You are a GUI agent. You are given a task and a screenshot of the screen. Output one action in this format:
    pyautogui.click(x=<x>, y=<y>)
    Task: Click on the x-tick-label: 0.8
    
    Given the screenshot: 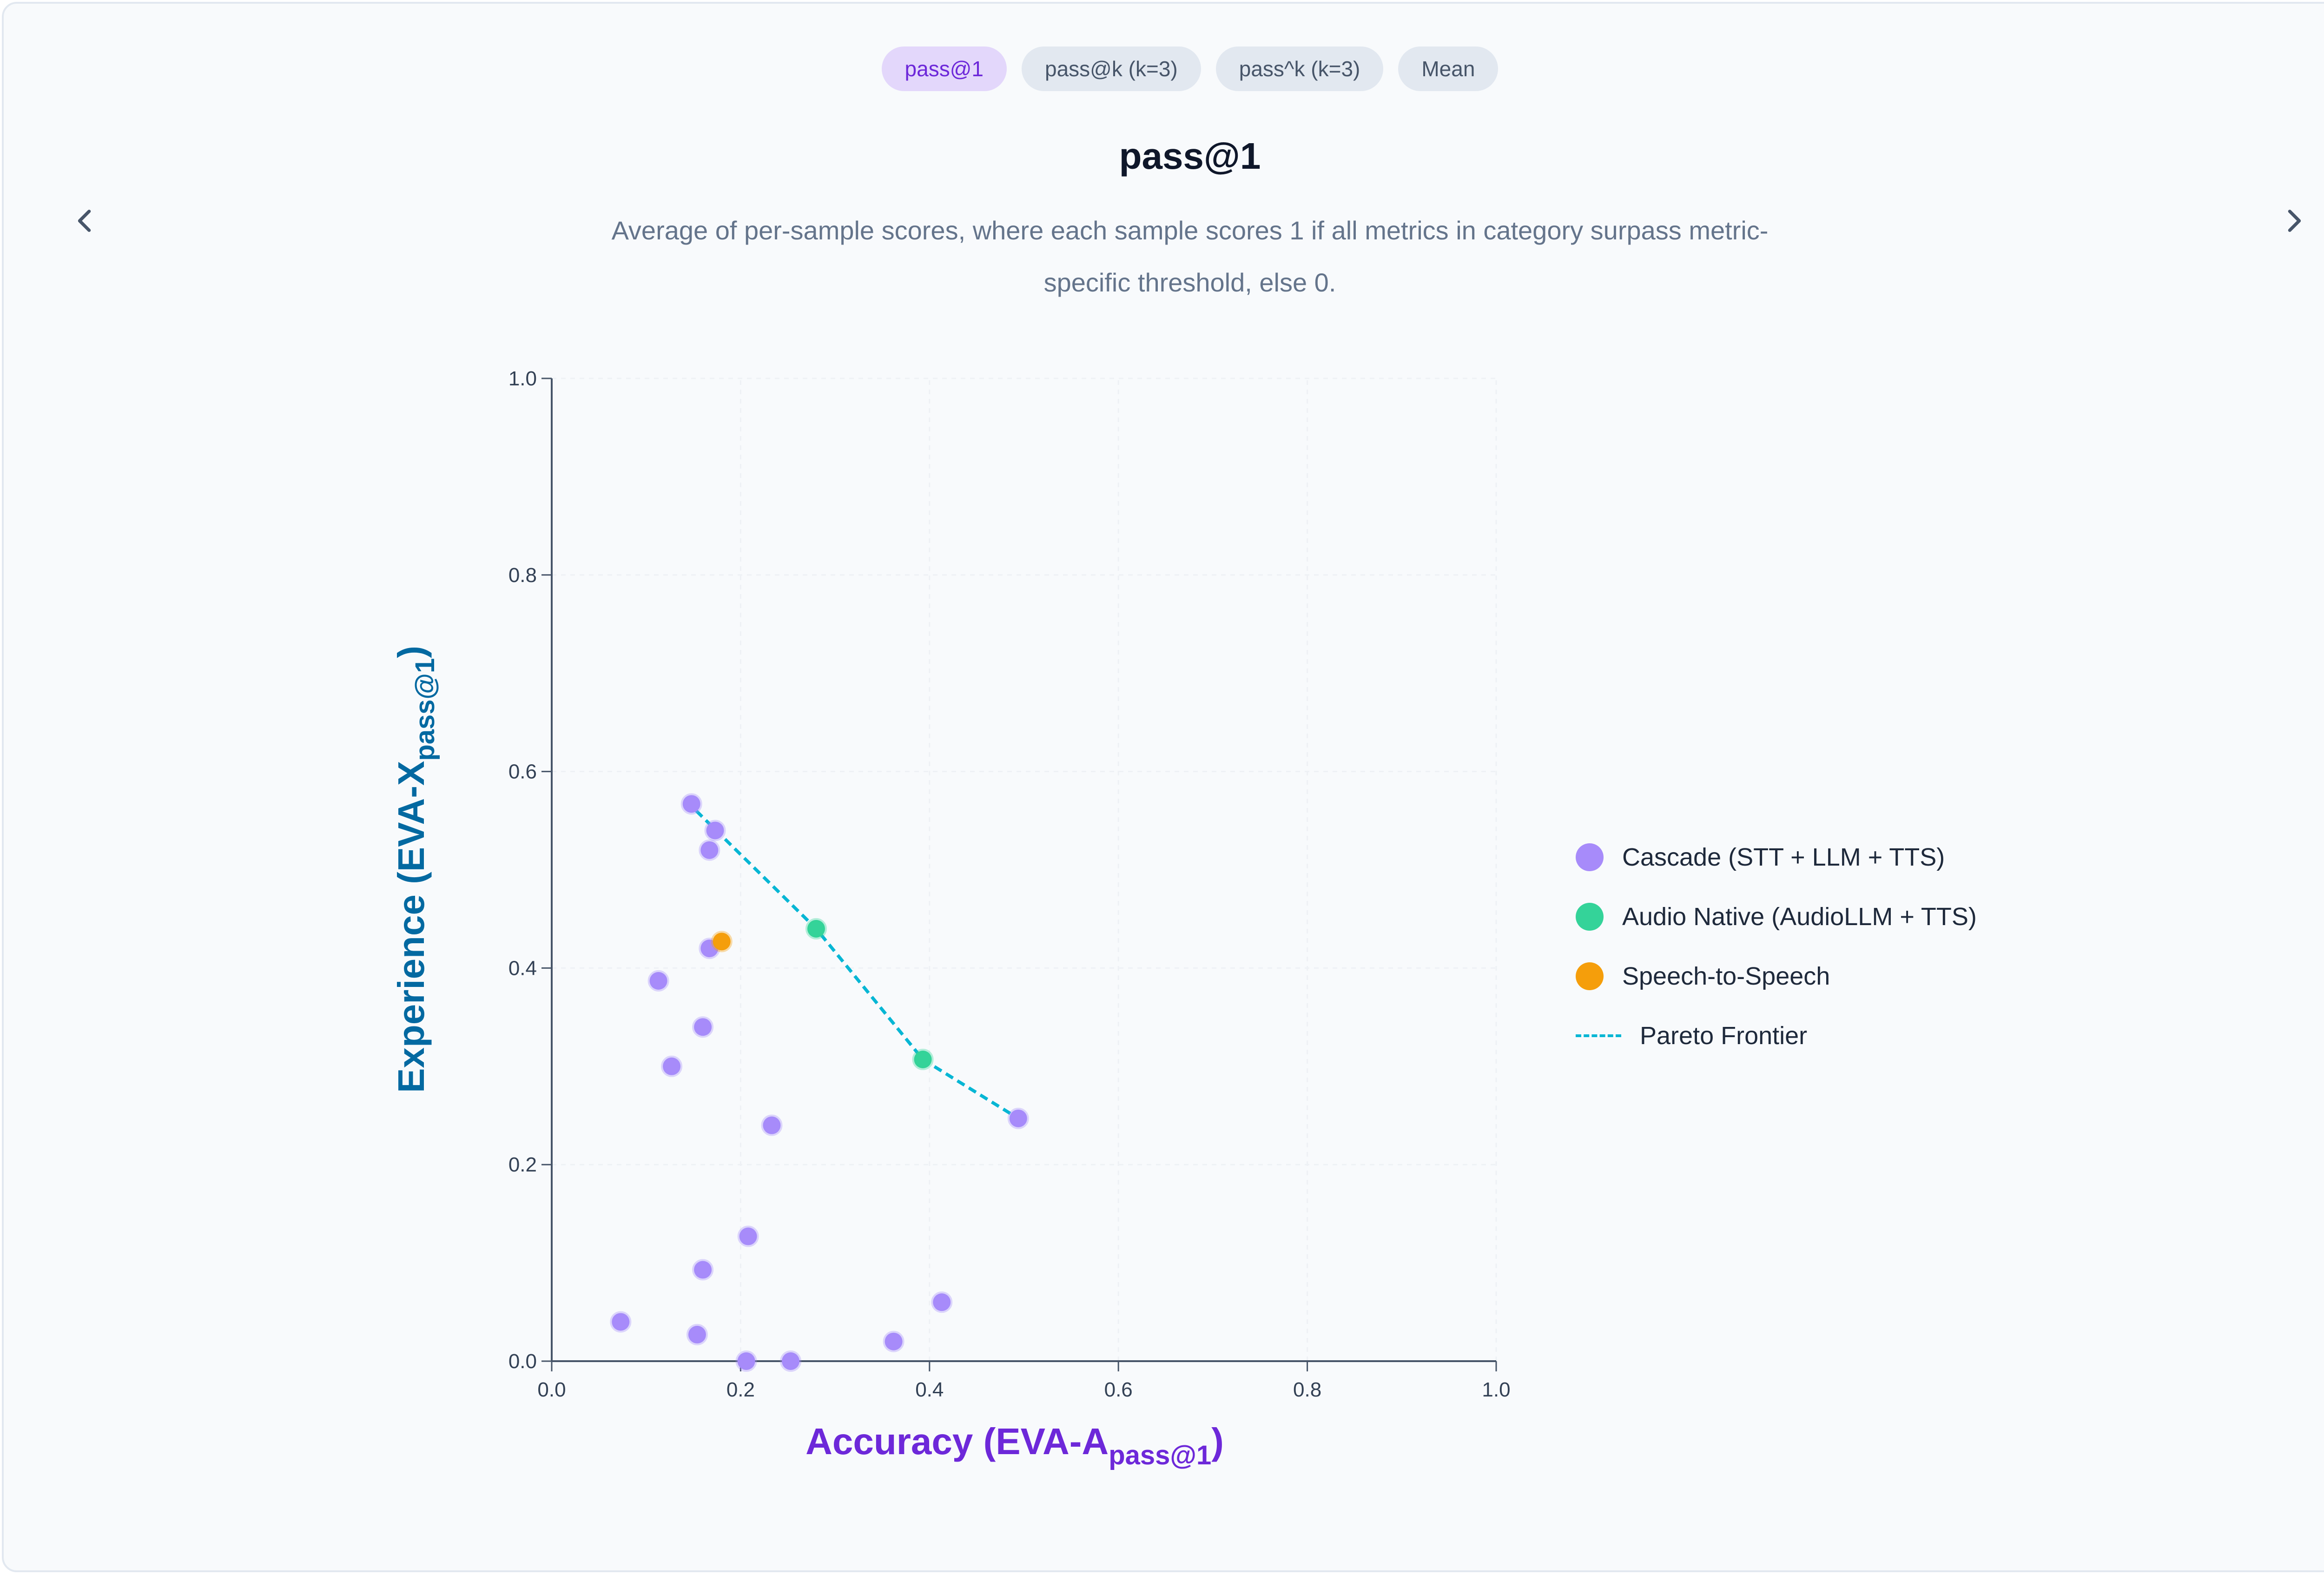 What is the action you would take?
    pyautogui.click(x=1307, y=1389)
    